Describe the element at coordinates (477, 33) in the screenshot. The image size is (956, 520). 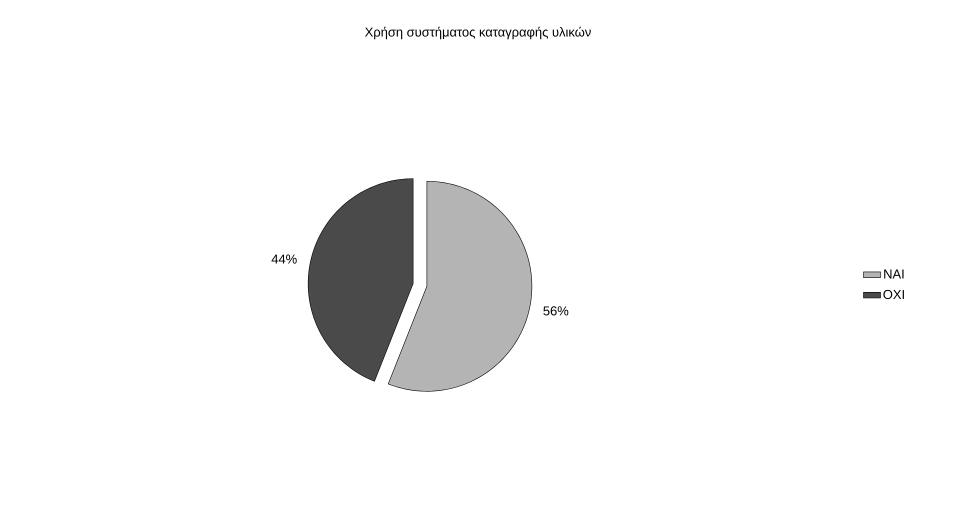
I see `chart-title: Χρήση συστήματος καταγραφής υλικών` at that location.